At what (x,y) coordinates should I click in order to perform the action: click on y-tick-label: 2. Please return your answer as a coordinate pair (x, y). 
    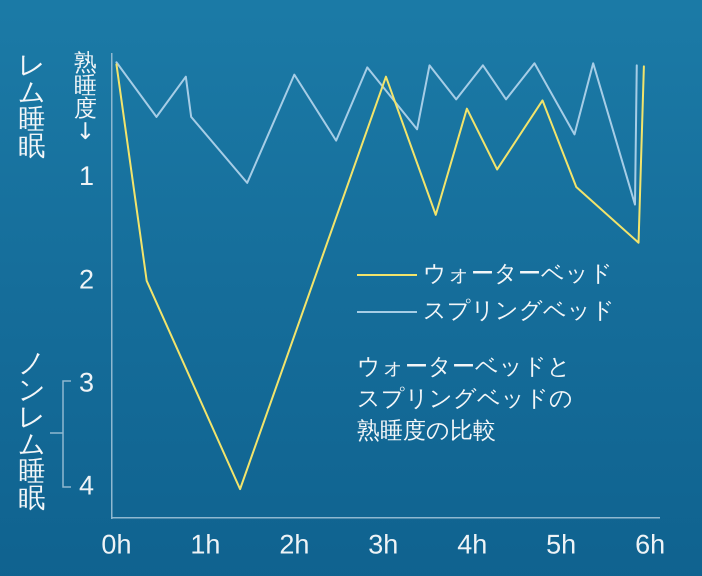
    Looking at the image, I should click on (86, 279).